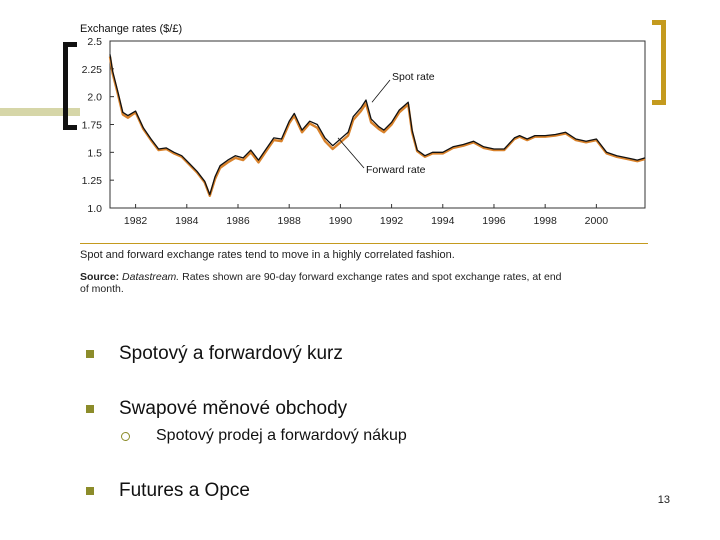 The image size is (720, 540). Describe the element at coordinates (184, 490) in the screenshot. I see `bullet-text: Futures a Opce` at that location.